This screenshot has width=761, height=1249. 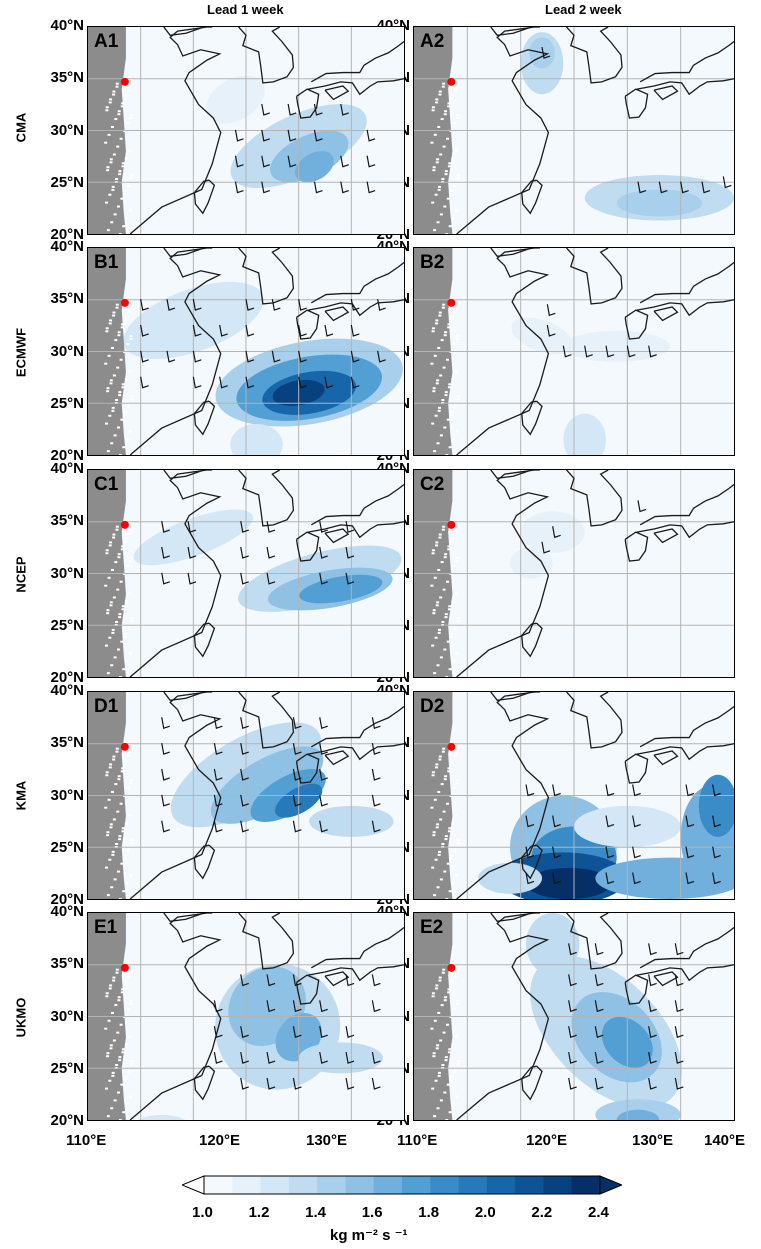 What do you see at coordinates (67, 1120) in the screenshot?
I see `lat-label: 20°N` at bounding box center [67, 1120].